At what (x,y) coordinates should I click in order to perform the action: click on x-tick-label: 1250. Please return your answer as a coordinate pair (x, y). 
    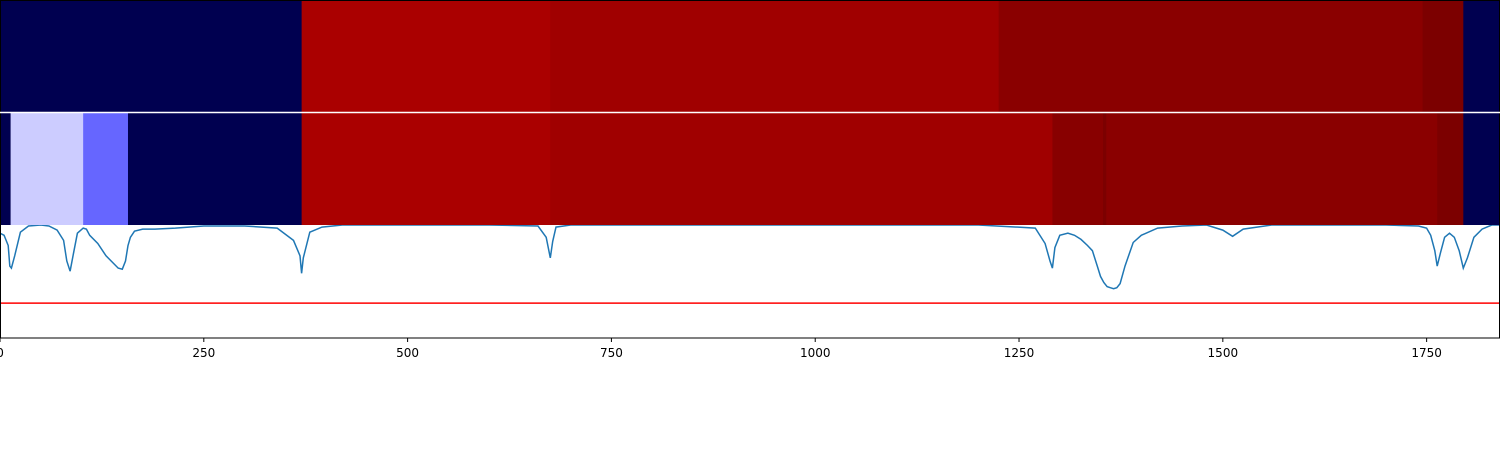
    Looking at the image, I should click on (1019, 353).